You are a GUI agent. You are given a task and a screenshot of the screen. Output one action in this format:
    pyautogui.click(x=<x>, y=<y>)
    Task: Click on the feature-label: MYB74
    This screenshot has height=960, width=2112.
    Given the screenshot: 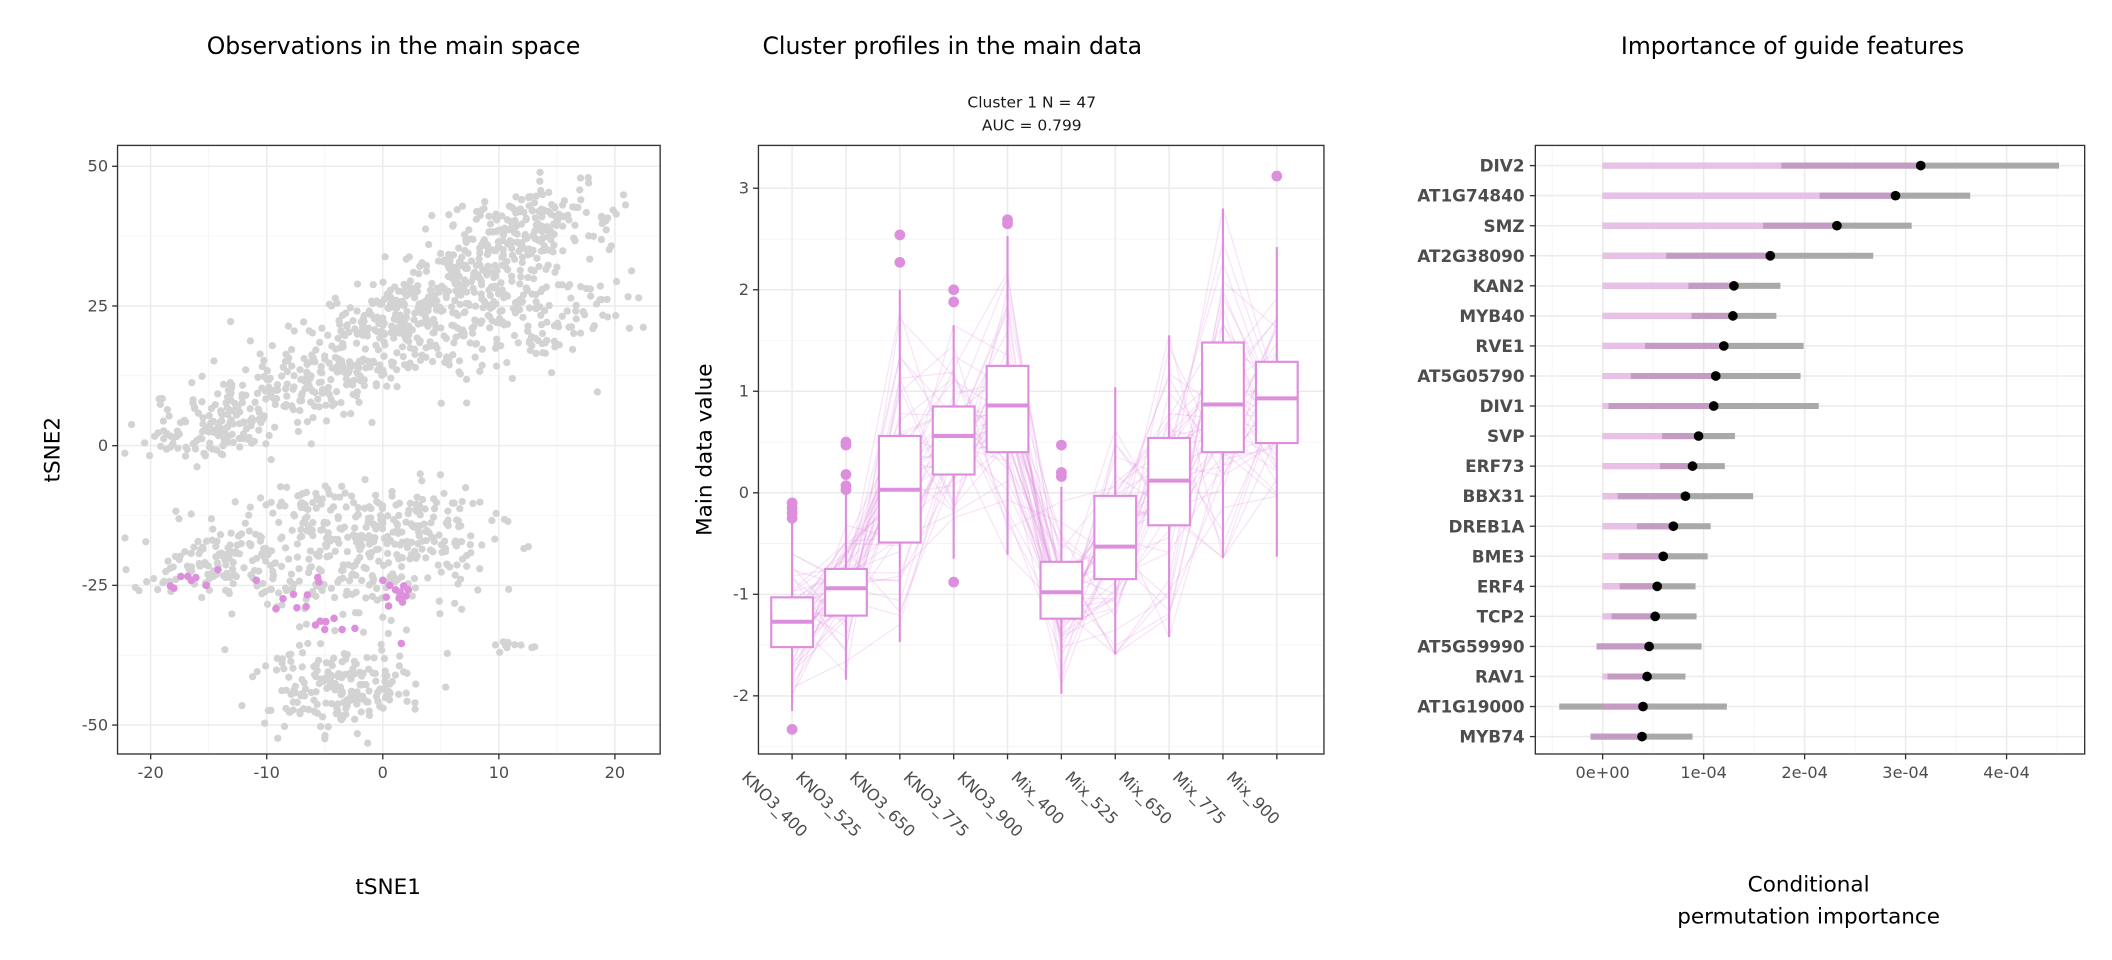 What is the action you would take?
    pyautogui.click(x=1491, y=737)
    